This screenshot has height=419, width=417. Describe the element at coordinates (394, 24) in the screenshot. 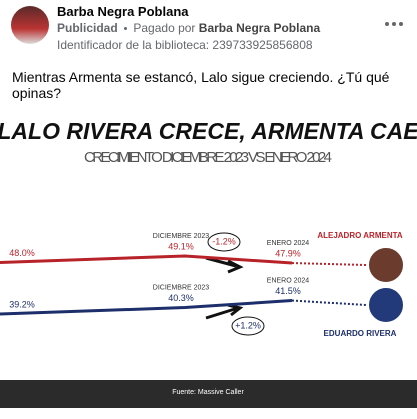

I see `menu` at that location.